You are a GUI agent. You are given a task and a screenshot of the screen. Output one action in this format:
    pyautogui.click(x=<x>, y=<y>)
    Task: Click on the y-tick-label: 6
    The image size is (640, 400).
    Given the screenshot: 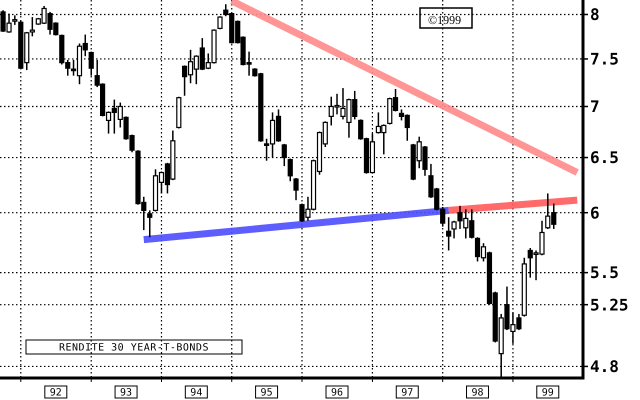 What is the action you would take?
    pyautogui.click(x=595, y=212)
    